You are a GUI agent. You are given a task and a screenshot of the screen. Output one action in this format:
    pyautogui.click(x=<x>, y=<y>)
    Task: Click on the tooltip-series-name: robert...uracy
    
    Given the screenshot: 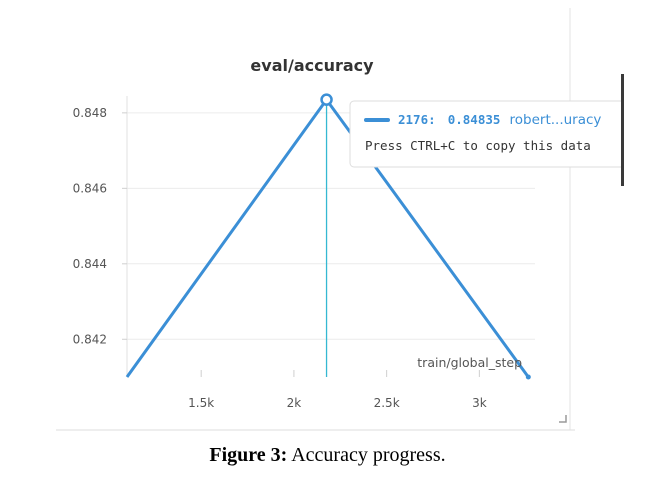 What is the action you would take?
    pyautogui.click(x=556, y=120)
    